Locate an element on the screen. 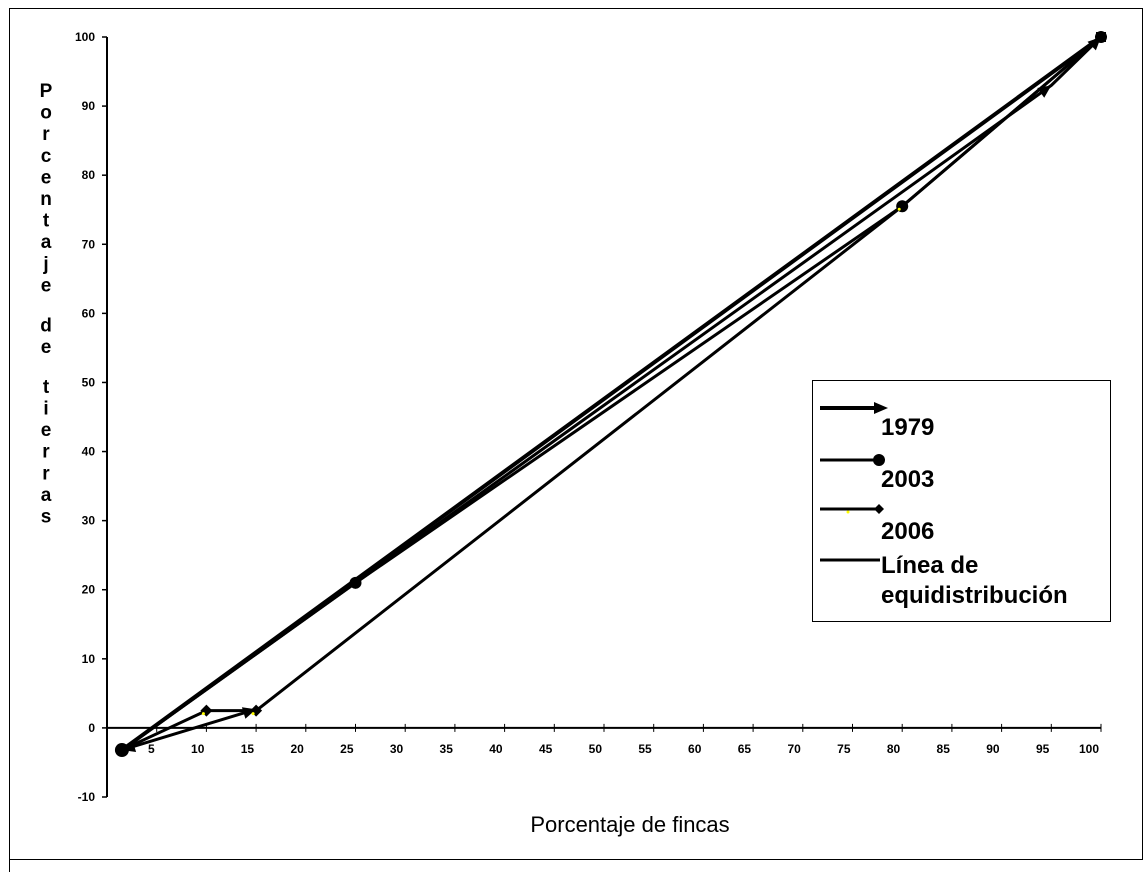 Image resolution: width=1145 pixels, height=875 pixels. y-tick-label: 10 is located at coordinates (89, 659).